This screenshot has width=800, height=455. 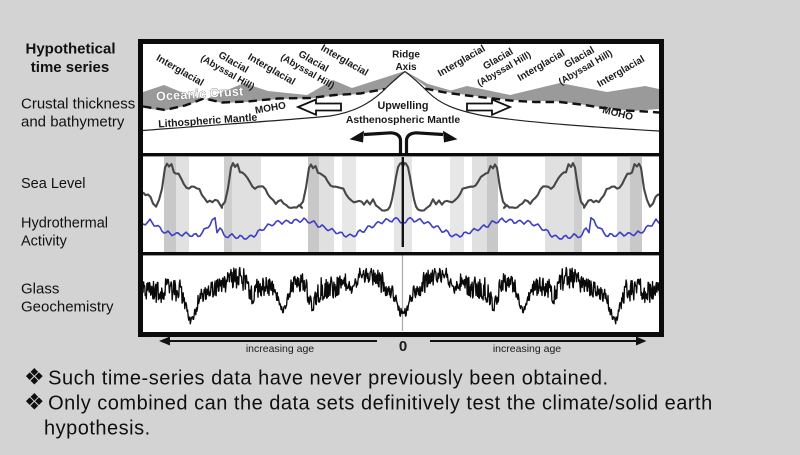 What do you see at coordinates (53, 184) in the screenshot?
I see `svg-text: Sea Level` at bounding box center [53, 184].